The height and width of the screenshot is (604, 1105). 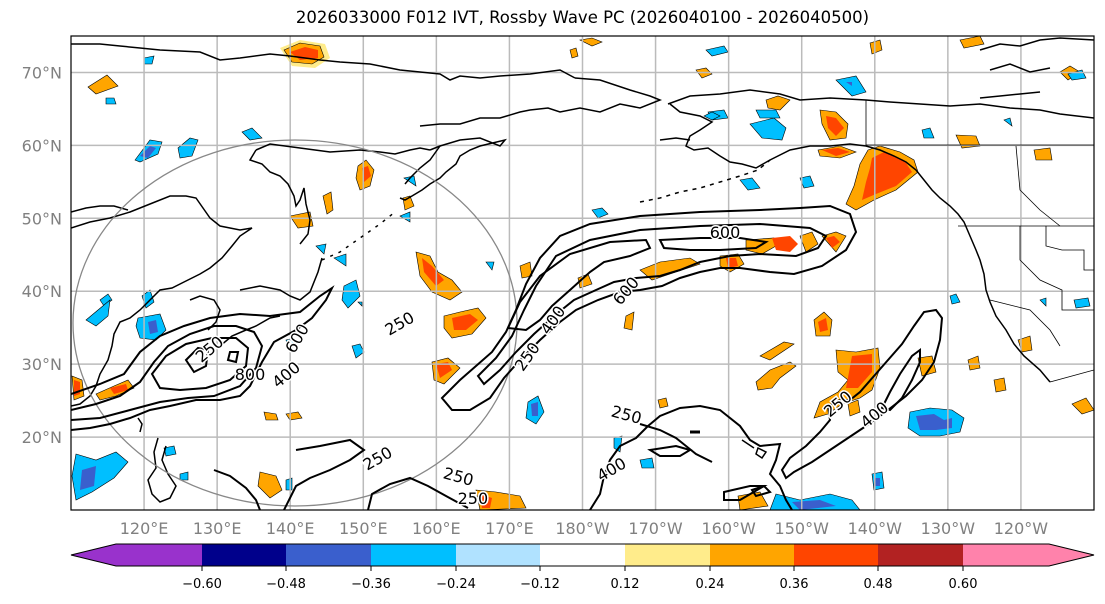 I want to click on colorbar-tick-label: −0.48, so click(x=286, y=584).